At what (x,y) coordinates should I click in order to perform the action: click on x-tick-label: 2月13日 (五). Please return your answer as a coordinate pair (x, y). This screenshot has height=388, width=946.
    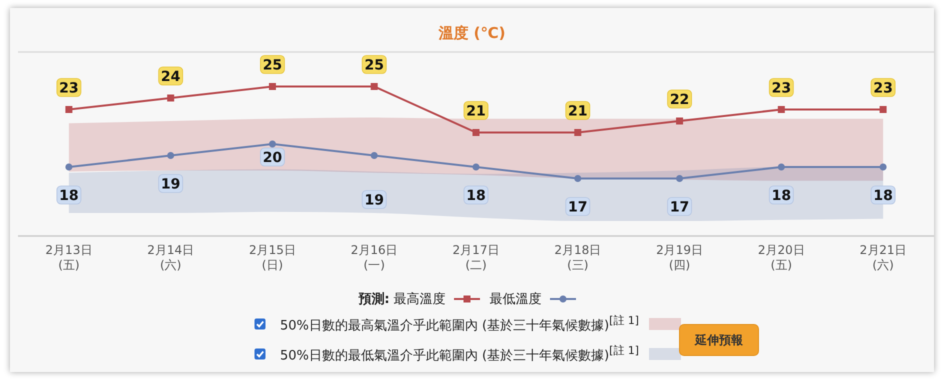
    Looking at the image, I should click on (68, 257).